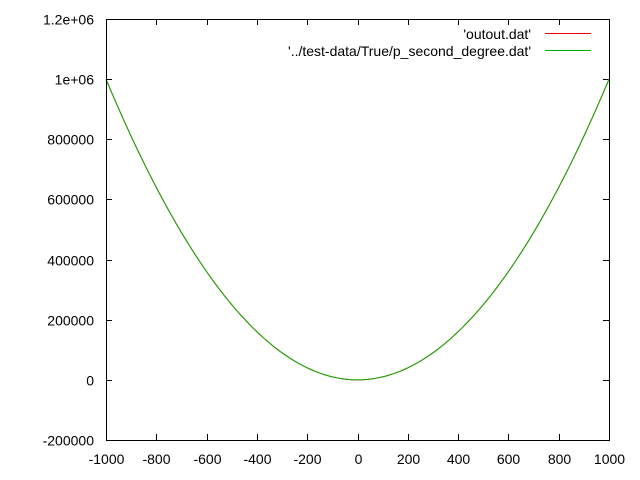 This screenshot has height=480, width=640. Describe the element at coordinates (207, 459) in the screenshot. I see `x-tick-label: -600` at that location.